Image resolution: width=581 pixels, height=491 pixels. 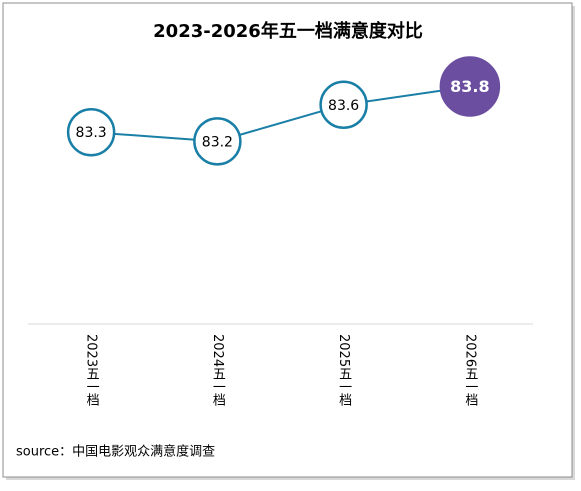 I want to click on data-label: 83.2, so click(x=217, y=142).